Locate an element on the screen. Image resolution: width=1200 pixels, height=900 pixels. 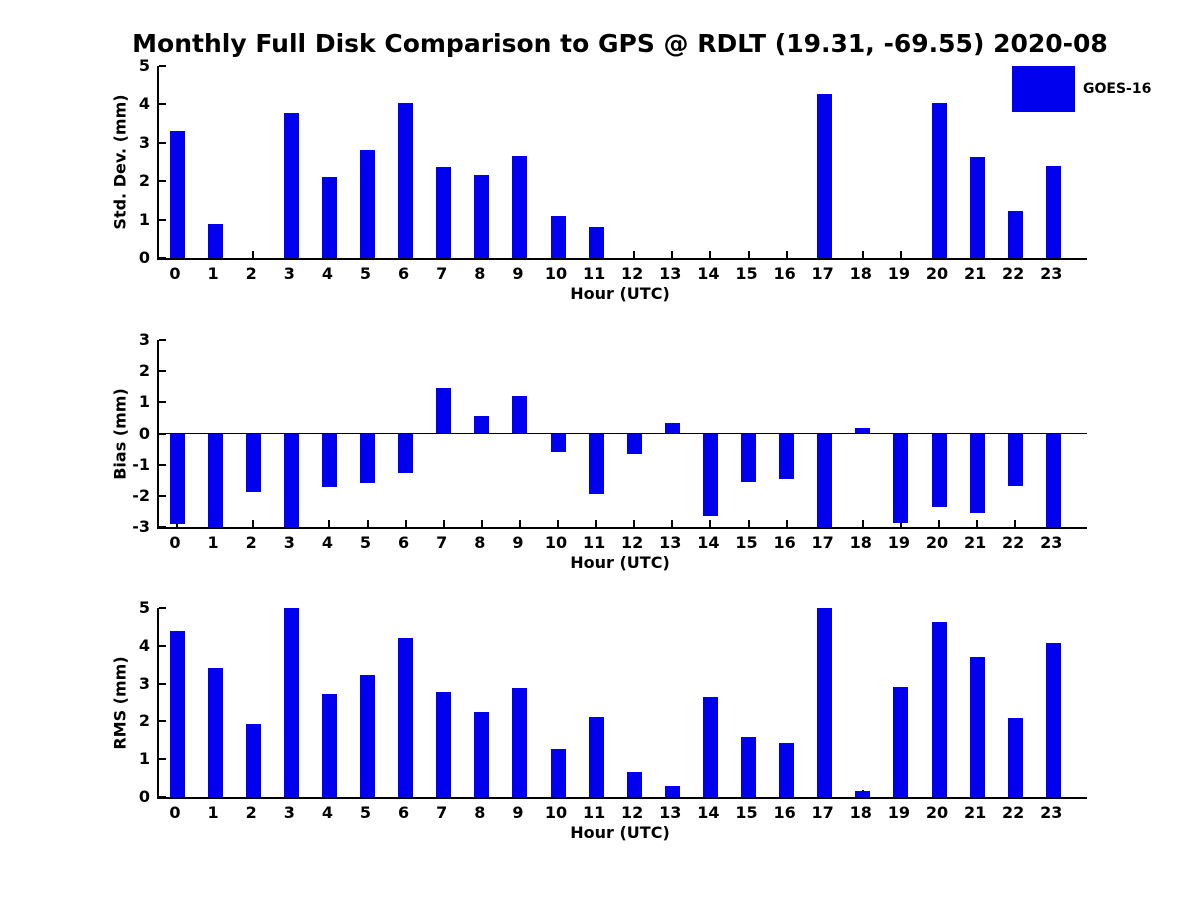
y-tick-label: -2 is located at coordinates (141, 495).